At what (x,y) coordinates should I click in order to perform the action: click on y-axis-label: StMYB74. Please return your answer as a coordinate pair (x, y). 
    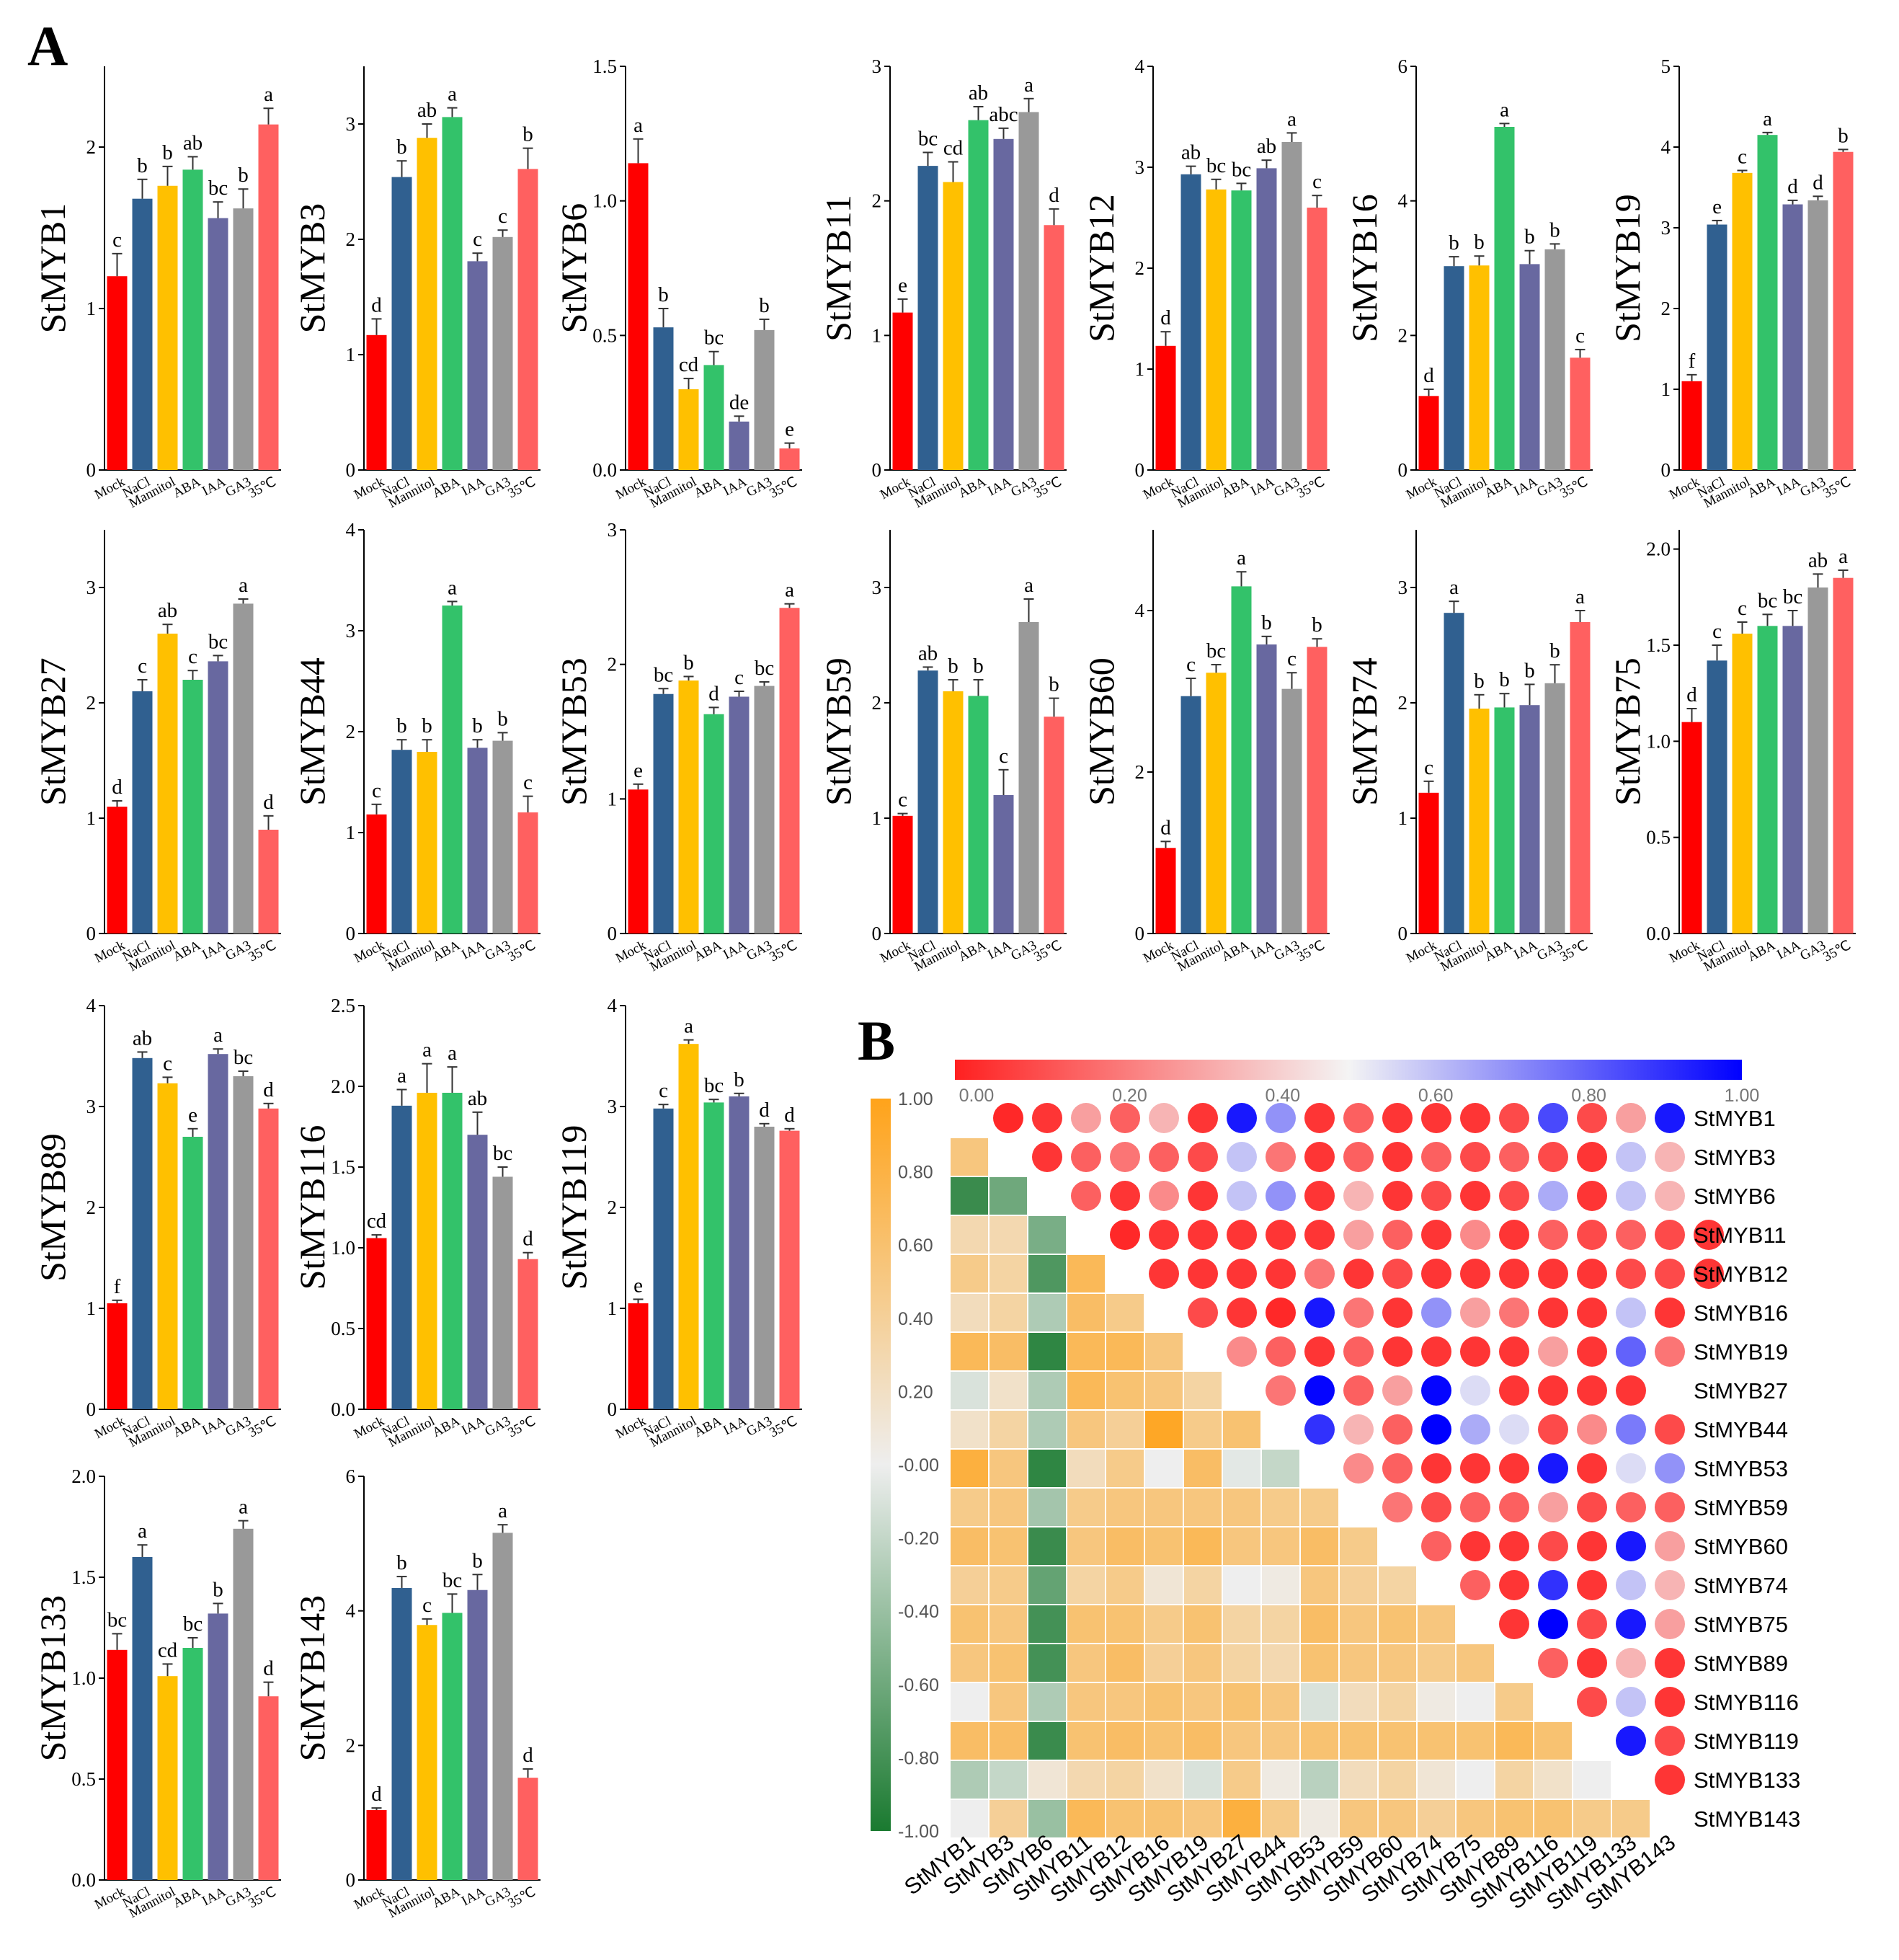
    Looking at the image, I should click on (1364, 731).